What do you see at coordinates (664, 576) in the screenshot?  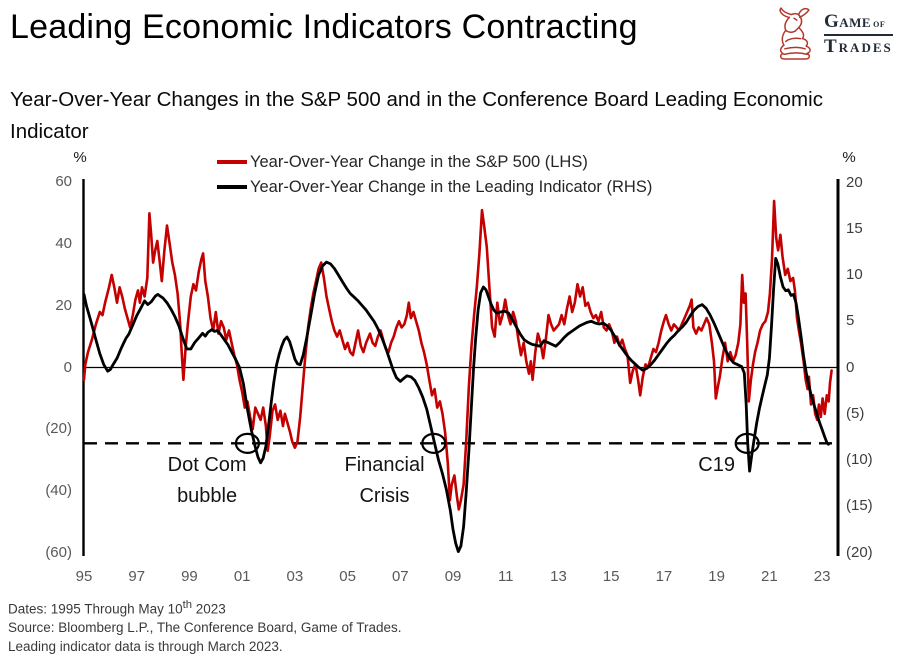 I see `x-axis-tick-label: 17` at bounding box center [664, 576].